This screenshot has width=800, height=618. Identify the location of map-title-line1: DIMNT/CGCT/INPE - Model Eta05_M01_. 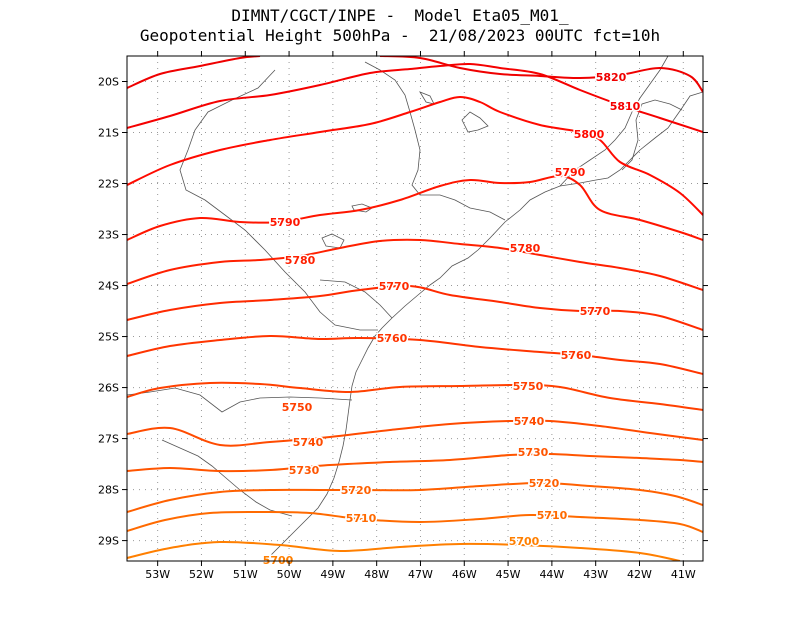
(400, 15).